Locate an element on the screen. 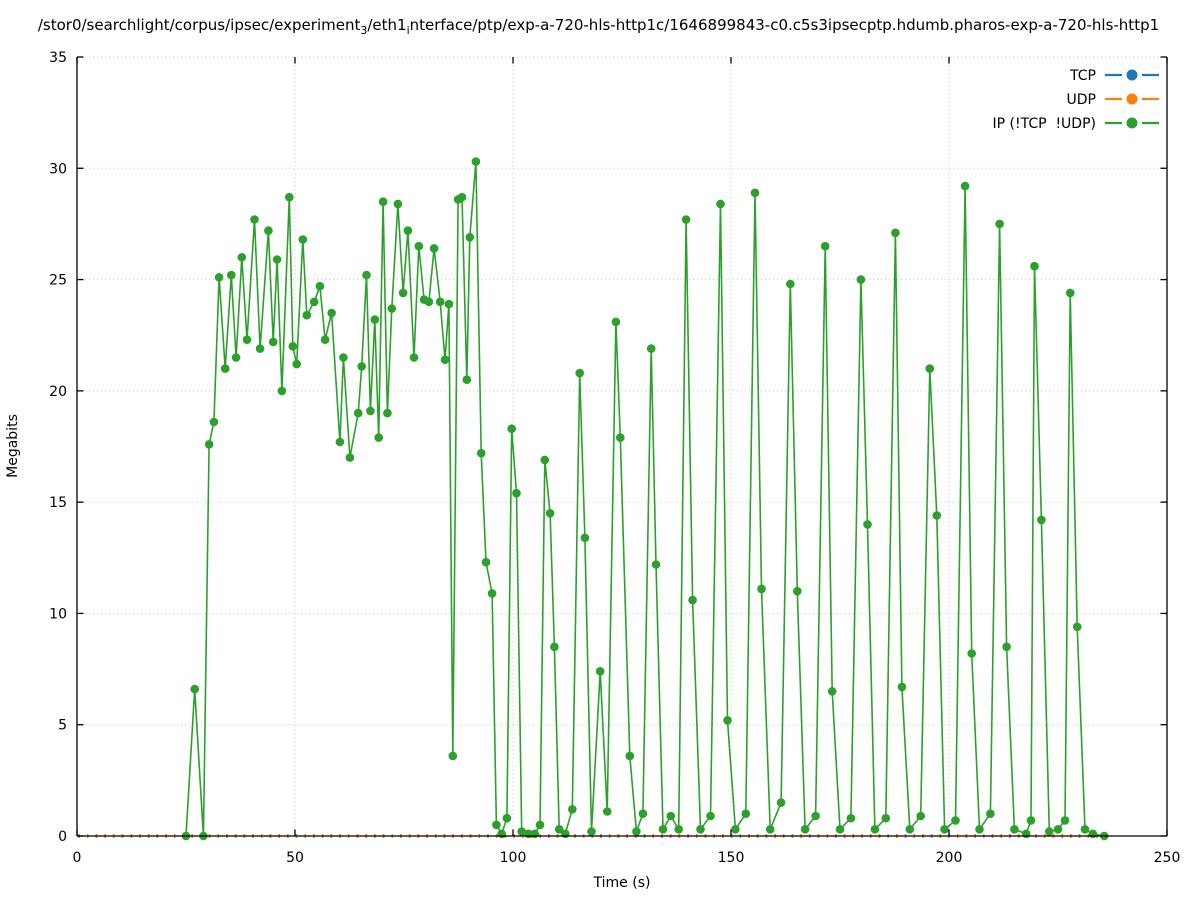  y-tick-label: 5 is located at coordinates (62, 726).